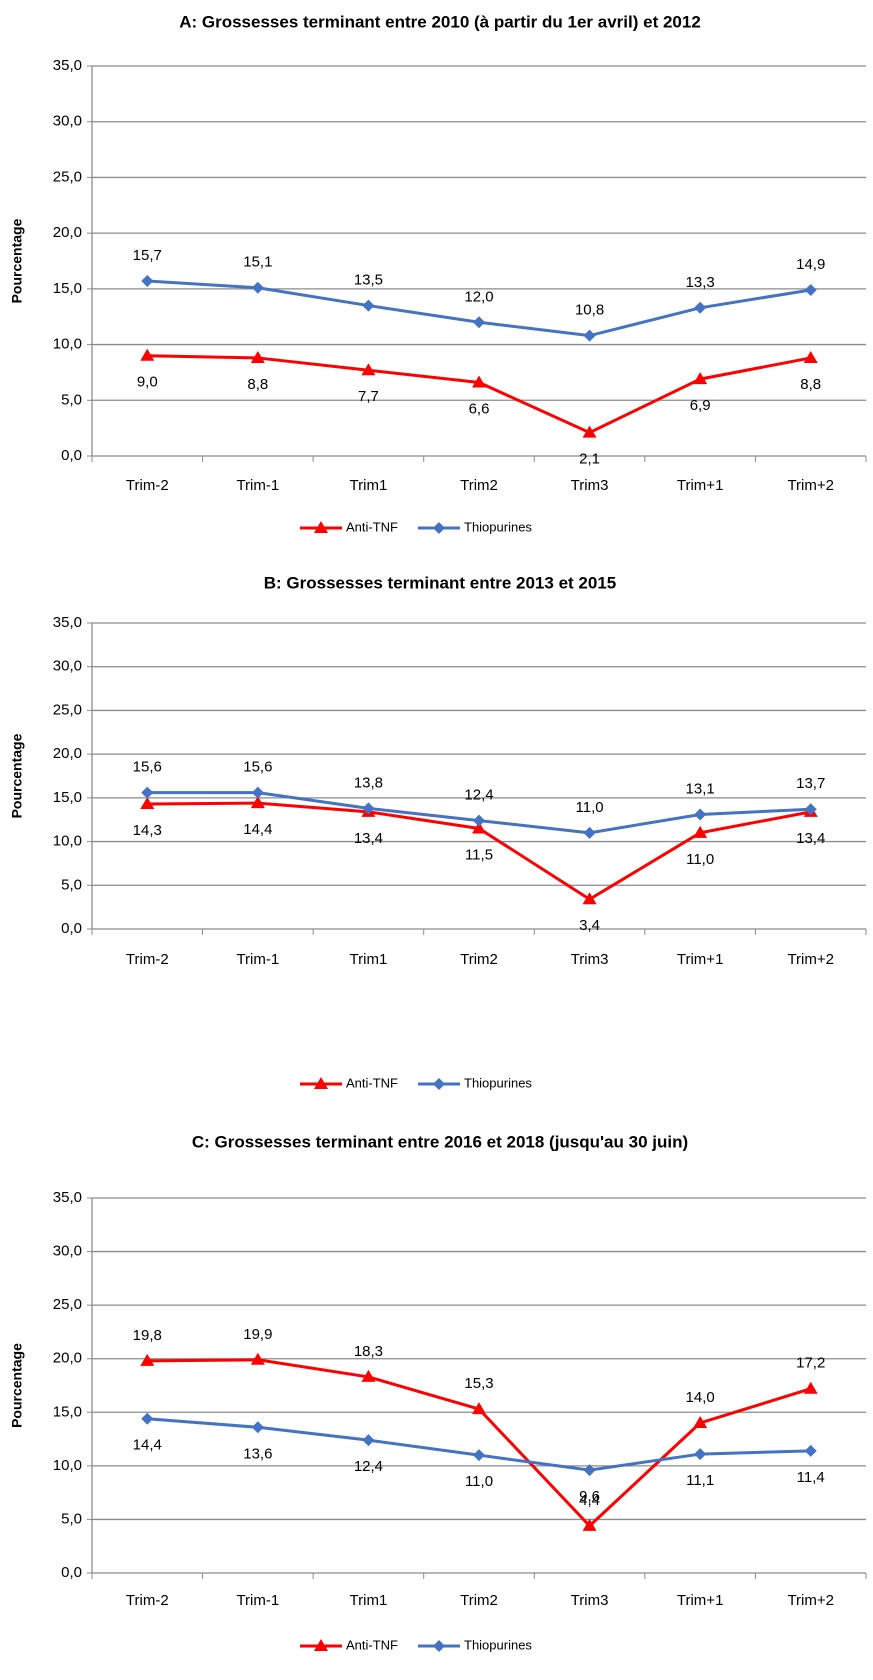  Describe the element at coordinates (810, 264) in the screenshot. I see `data-label: 14,9` at that location.